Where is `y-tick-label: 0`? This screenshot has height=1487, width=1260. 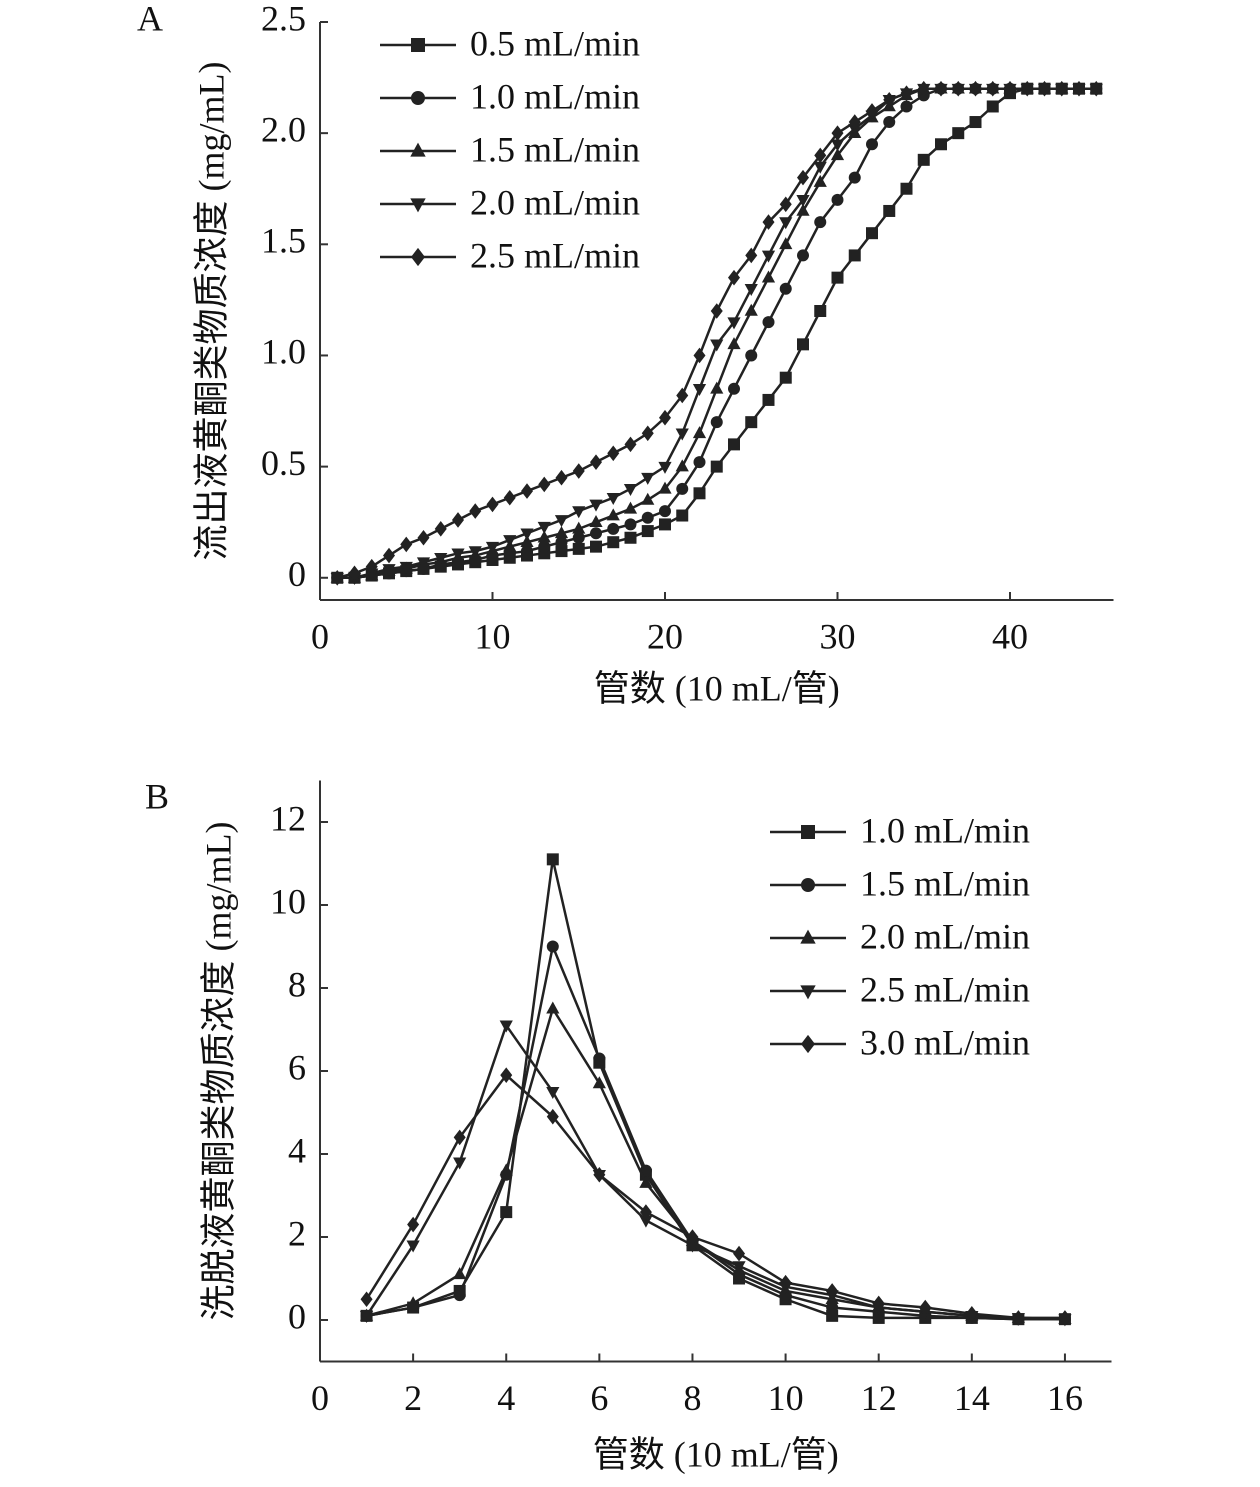 y-tick-label: 0 is located at coordinates (297, 574).